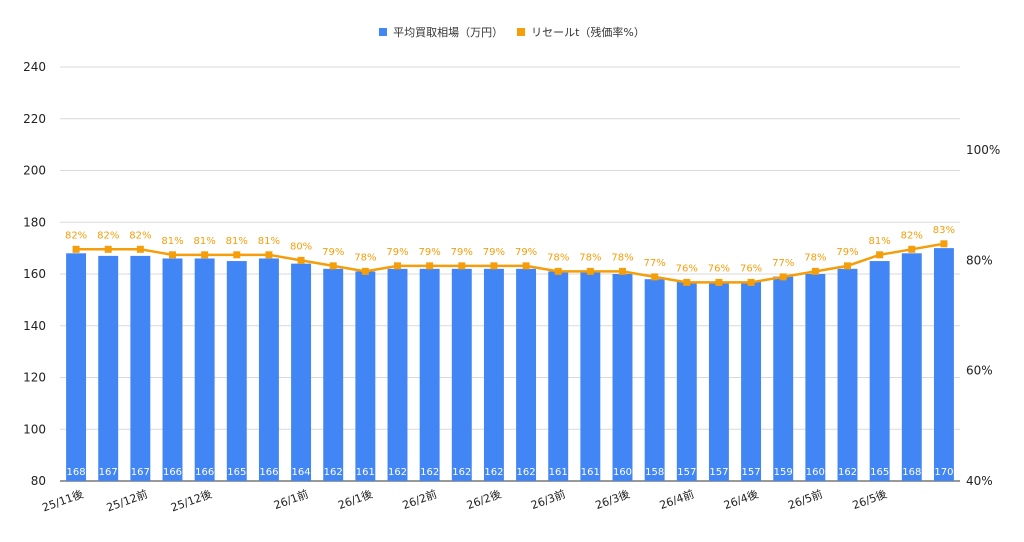 The height and width of the screenshot is (542, 1024). What do you see at coordinates (34, 274) in the screenshot?
I see `left-axis-tick-label: 160` at bounding box center [34, 274].